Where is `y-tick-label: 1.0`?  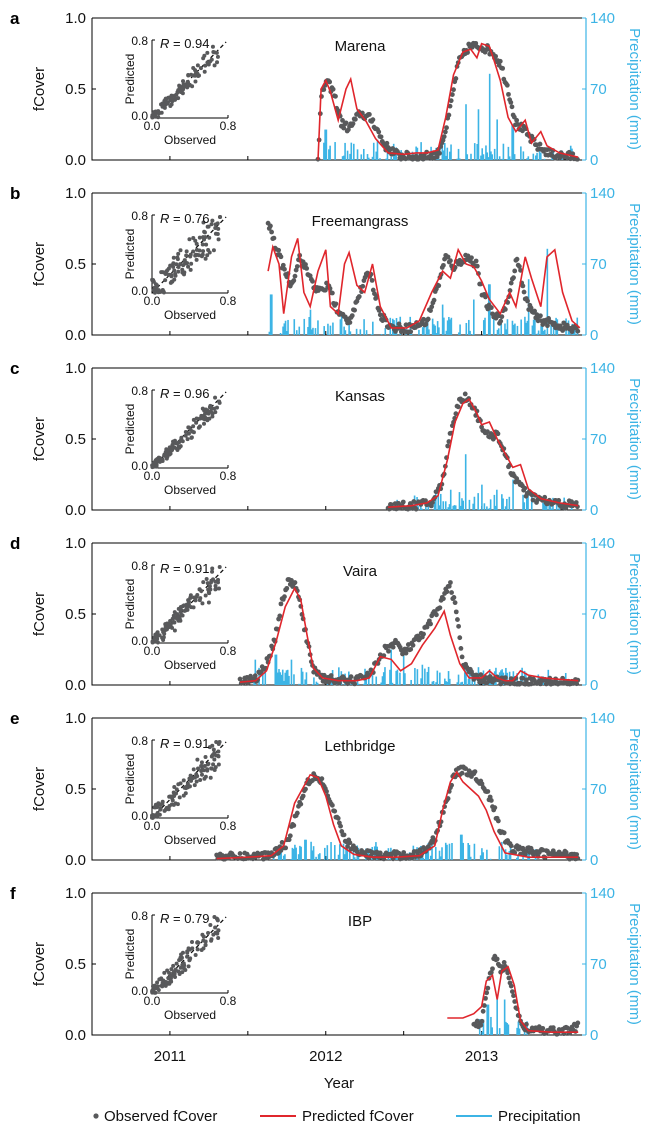 y-tick-label: 1.0 is located at coordinates (75, 193).